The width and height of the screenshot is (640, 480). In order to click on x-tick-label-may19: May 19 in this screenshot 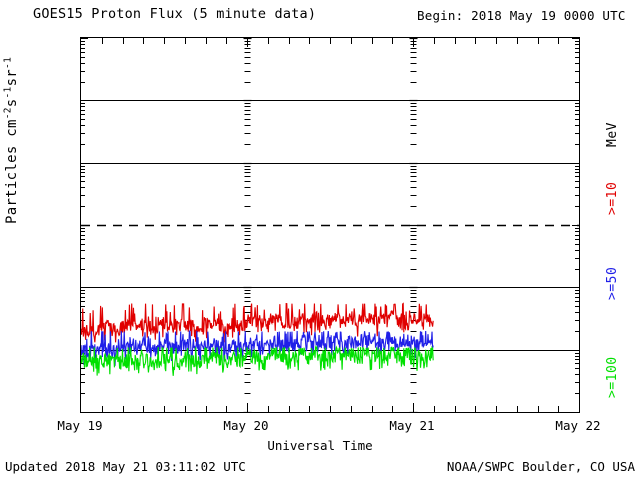, I will do `click(80, 425)`.